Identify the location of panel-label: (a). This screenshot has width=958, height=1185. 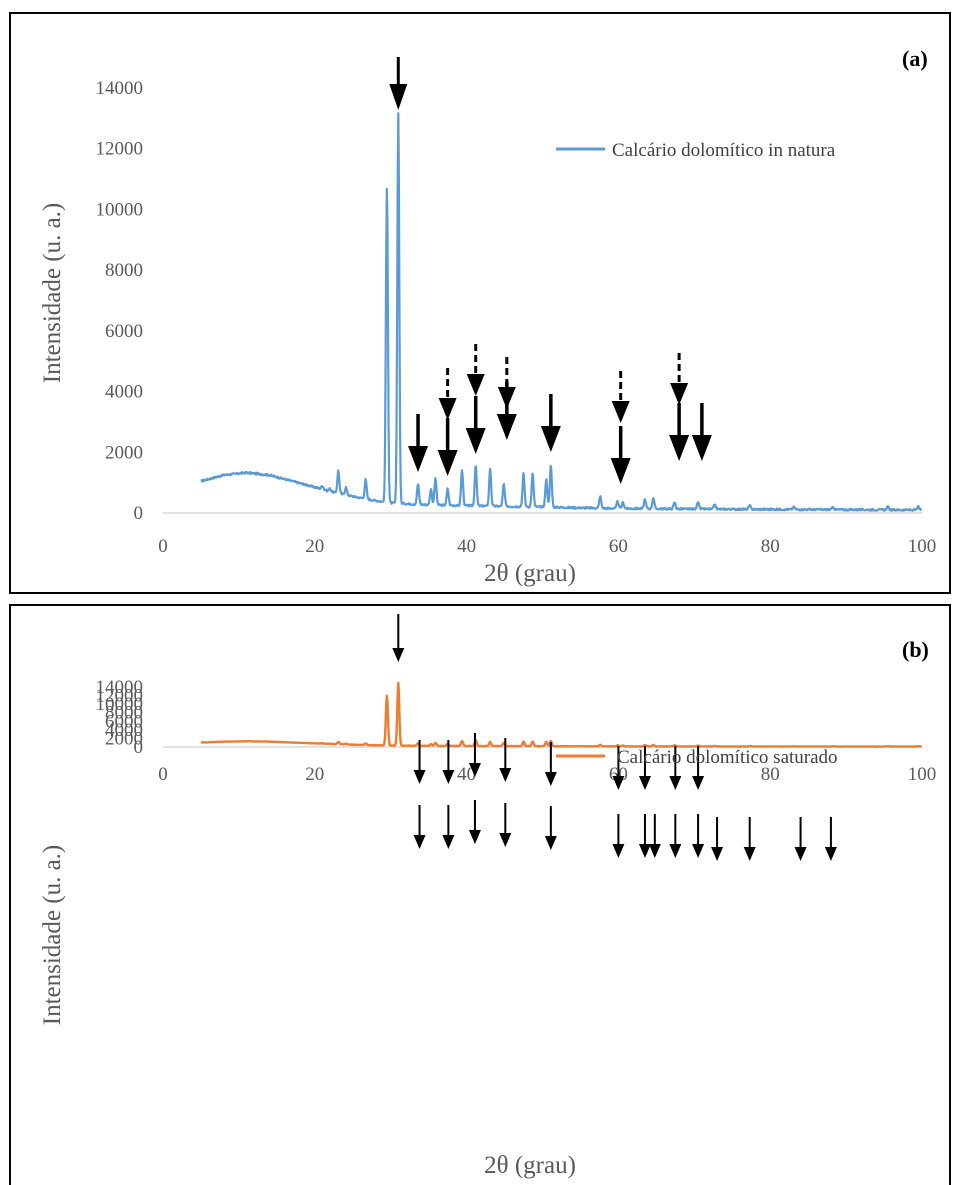
(915, 58).